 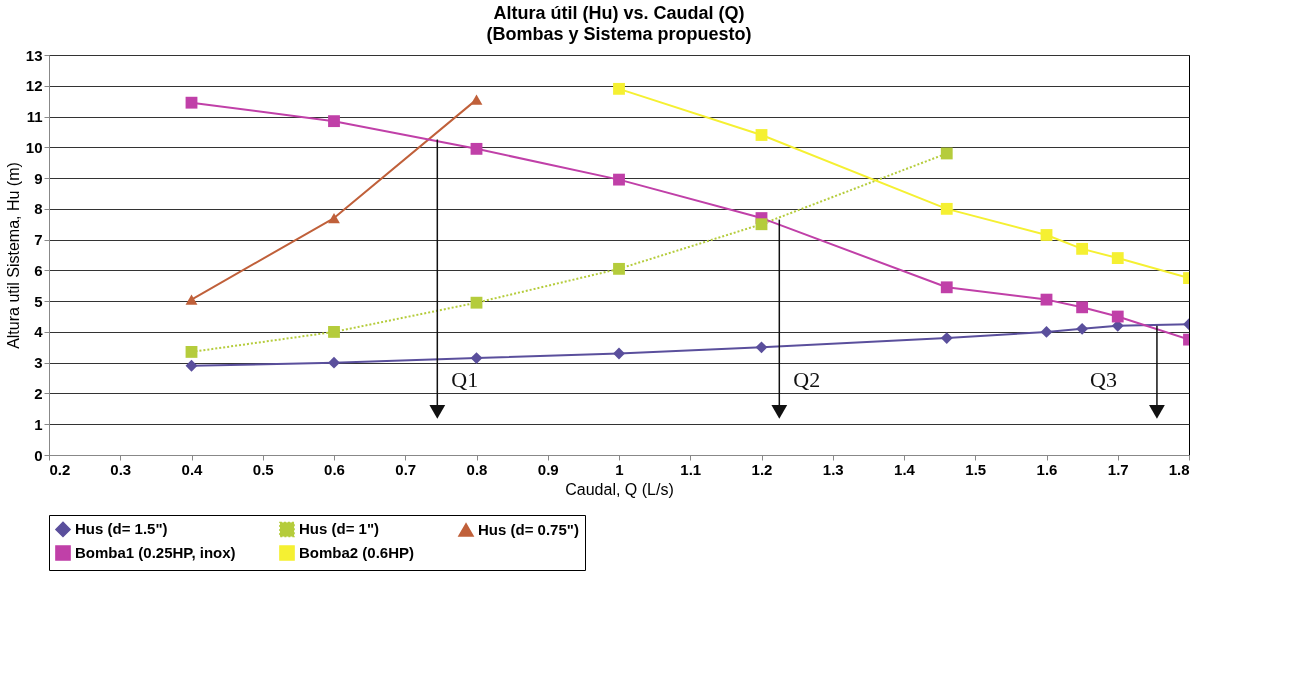 What do you see at coordinates (339, 529) in the screenshot?
I see `legend-label: Hus (d= 1")` at bounding box center [339, 529].